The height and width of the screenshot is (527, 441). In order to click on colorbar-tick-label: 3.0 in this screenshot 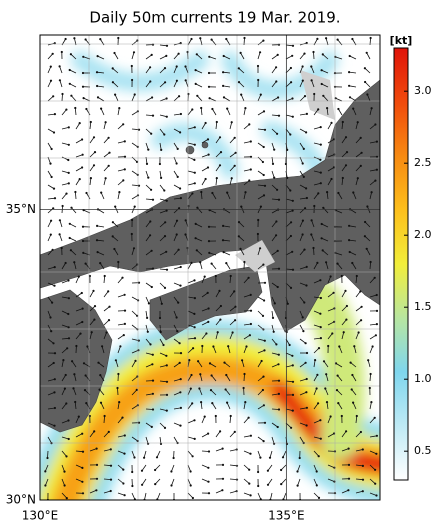, I will do `click(423, 90)`.